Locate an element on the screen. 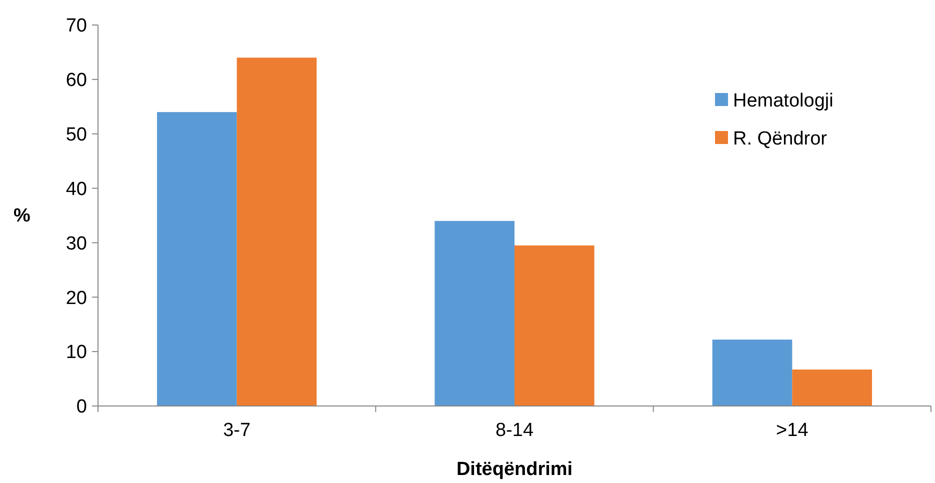 The height and width of the screenshot is (483, 935). y-tick-label: 40 is located at coordinates (76, 189).